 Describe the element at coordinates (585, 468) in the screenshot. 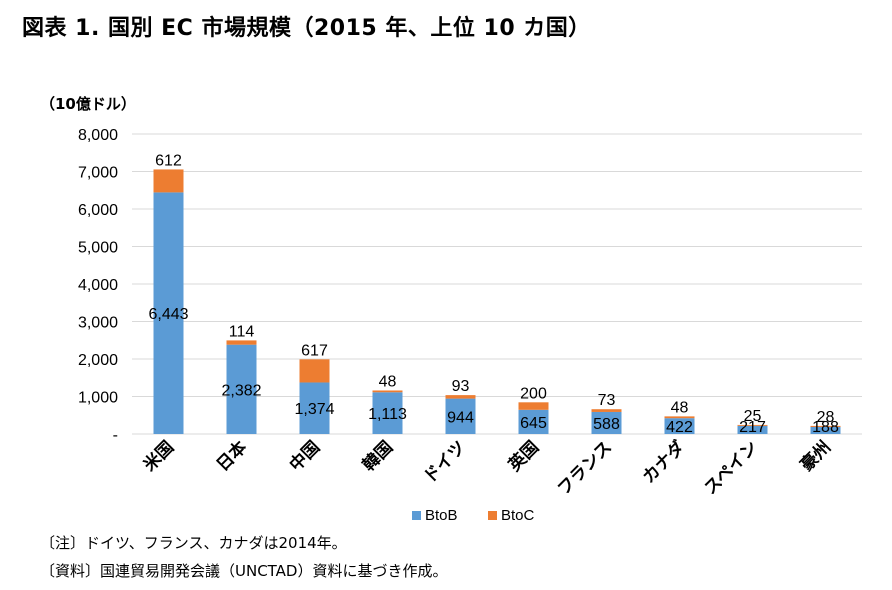

I see `x-category-label: フランス` at that location.